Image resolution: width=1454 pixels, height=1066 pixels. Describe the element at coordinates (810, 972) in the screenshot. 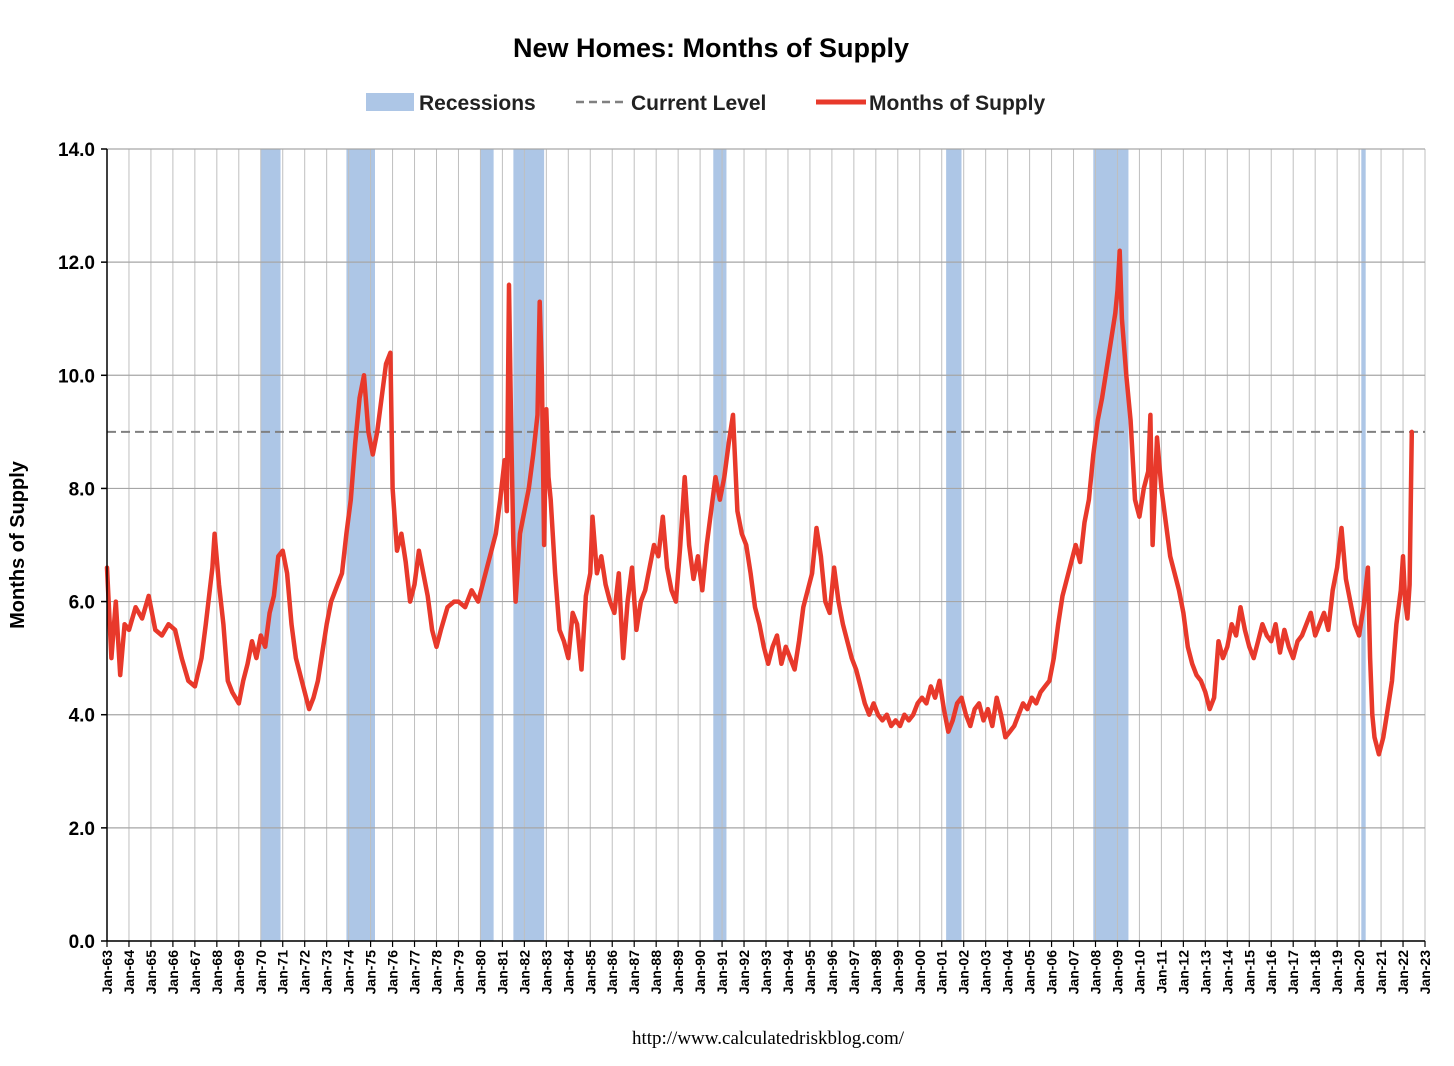

I see `x-tick-label-32: Jan-95` at that location.